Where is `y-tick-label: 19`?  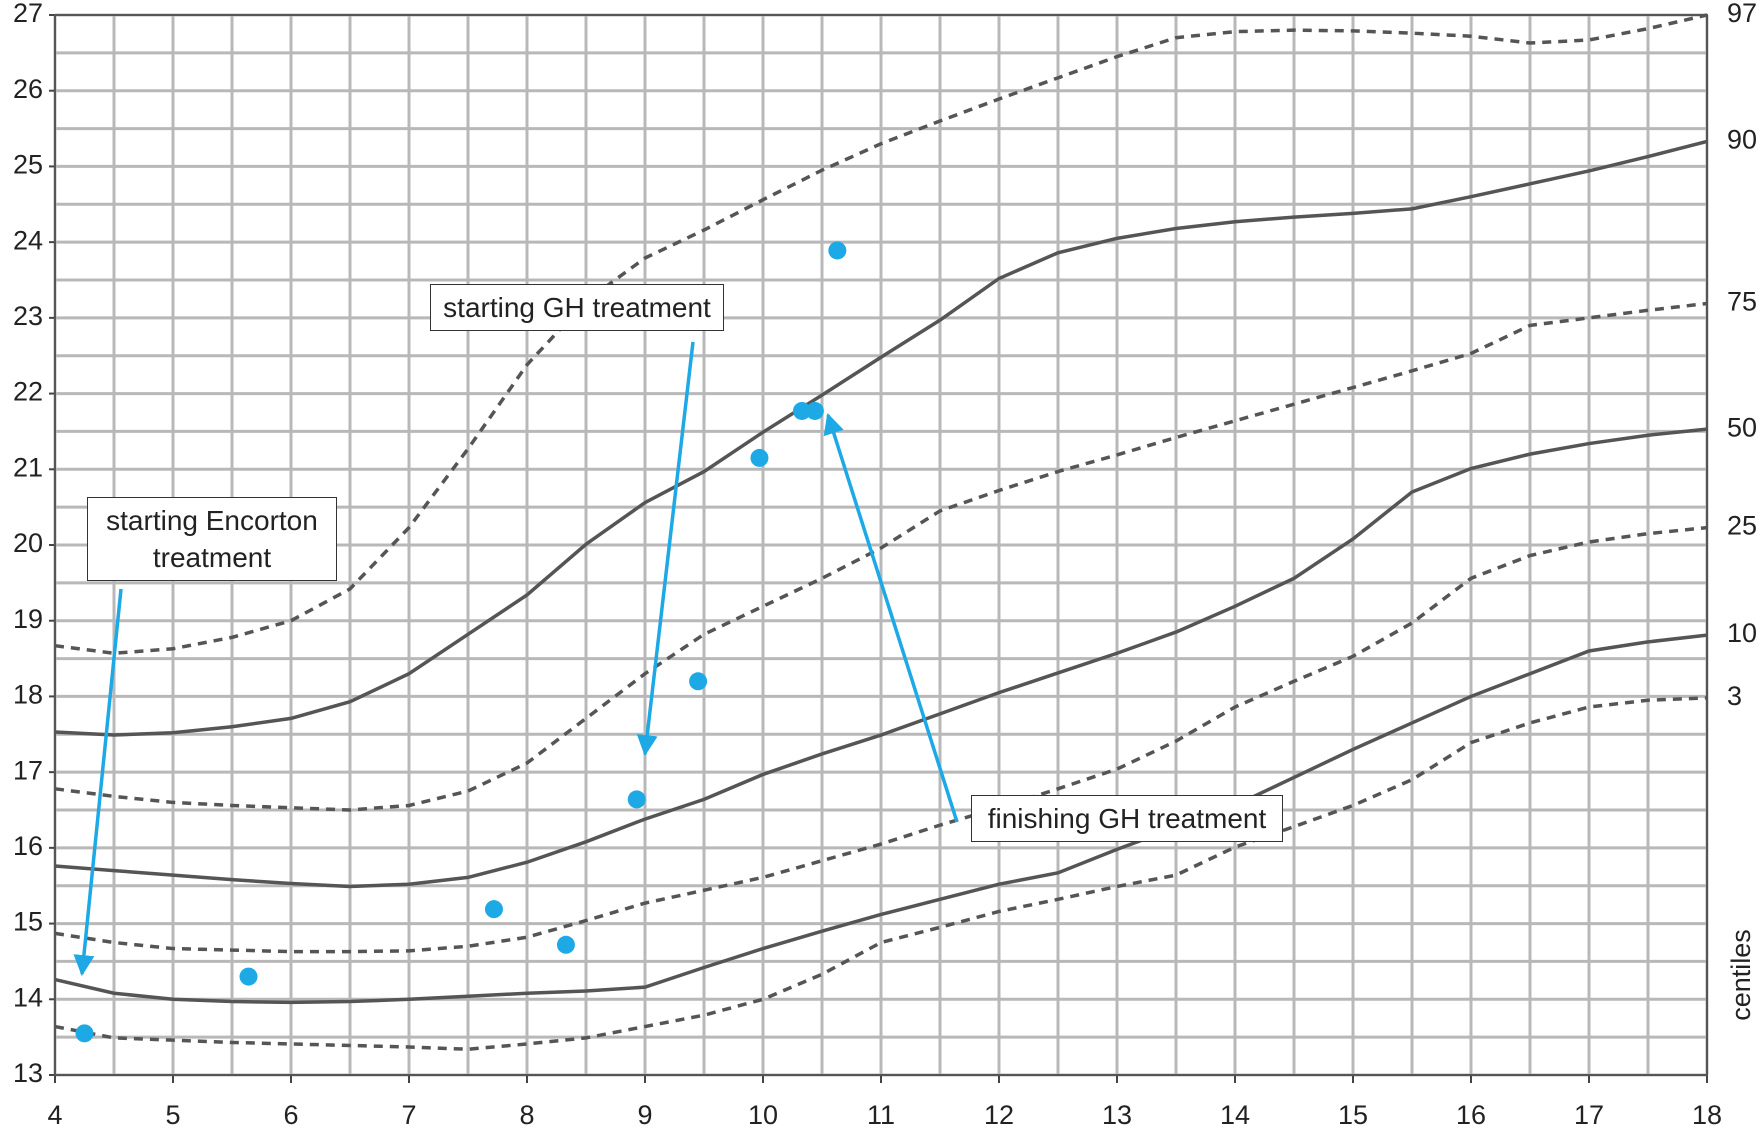 y-tick-label: 19 is located at coordinates (28, 619).